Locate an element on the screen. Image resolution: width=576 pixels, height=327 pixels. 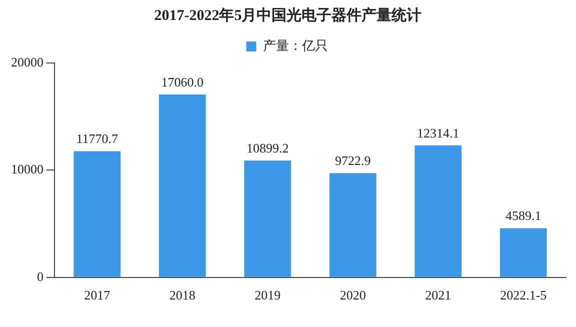
legend-label: 产量：亿只 is located at coordinates (295, 46).